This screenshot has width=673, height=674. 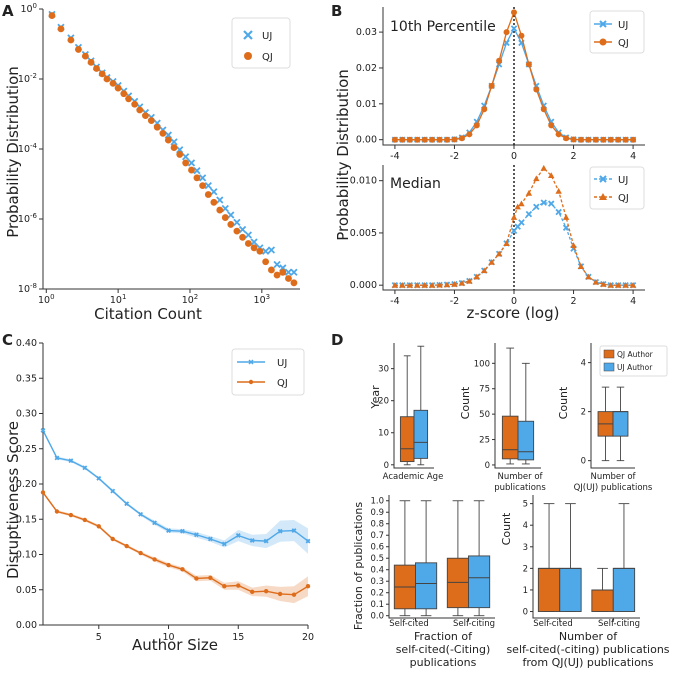 What do you see at coordinates (363, 233) in the screenshot?
I see `panel-b-ytick-label: 0.005` at bounding box center [363, 233].